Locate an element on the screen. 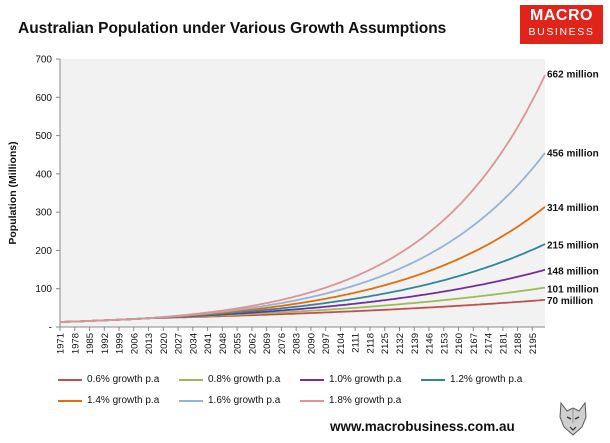  series-end-label: 101 million is located at coordinates (573, 289).